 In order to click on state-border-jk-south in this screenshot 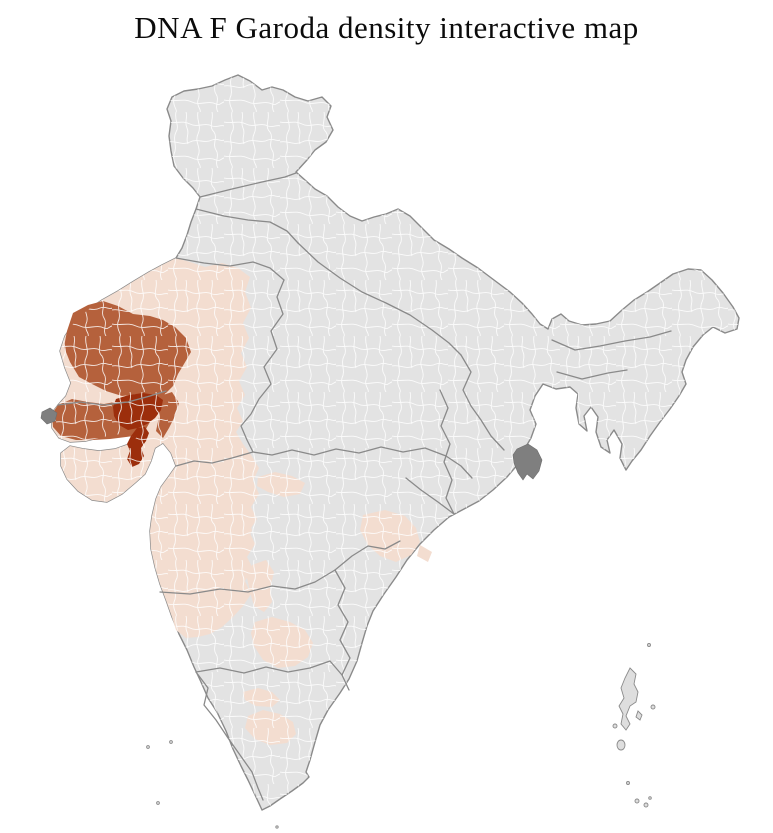, I will do `click(248, 185)`.